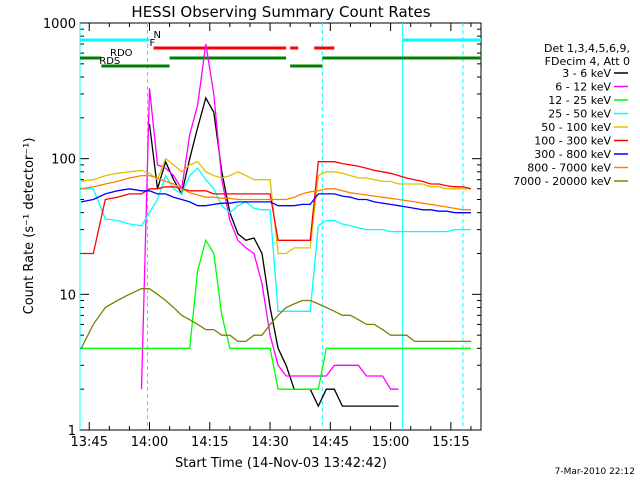 The image size is (640, 480). Describe the element at coordinates (209, 442) in the screenshot. I see `x-tick-label: 14:15` at that location.